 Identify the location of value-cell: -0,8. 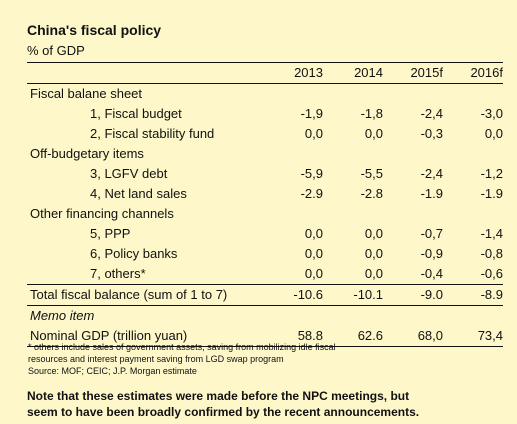
(491, 253).